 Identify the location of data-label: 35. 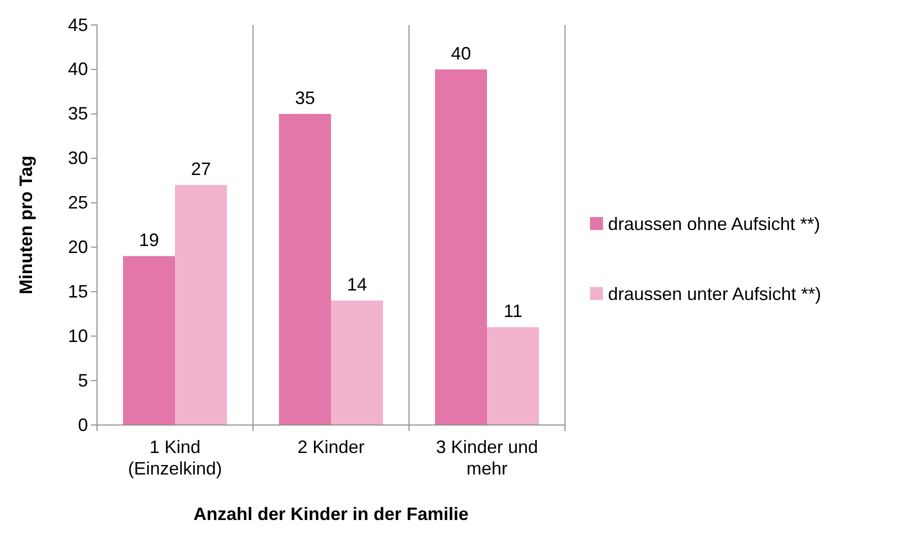
(305, 98).